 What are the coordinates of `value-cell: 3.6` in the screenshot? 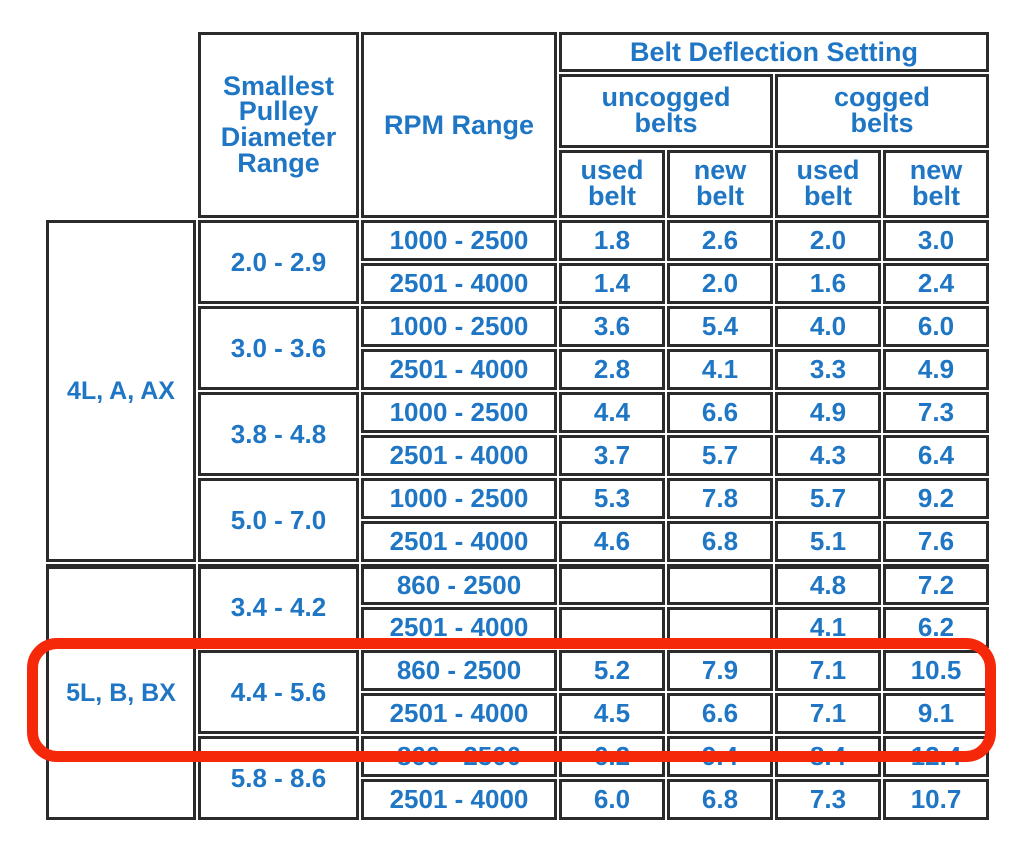 It's located at (612, 326).